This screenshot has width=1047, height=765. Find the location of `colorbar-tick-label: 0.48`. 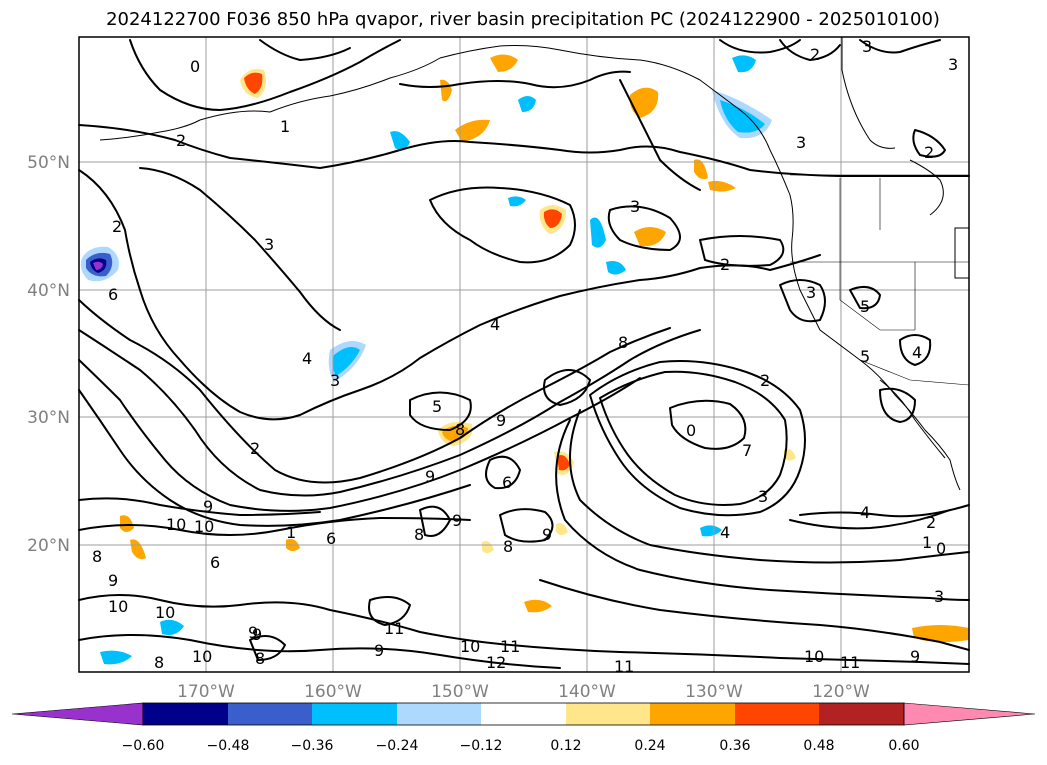

colorbar-tick-label: 0.48 is located at coordinates (818, 746).